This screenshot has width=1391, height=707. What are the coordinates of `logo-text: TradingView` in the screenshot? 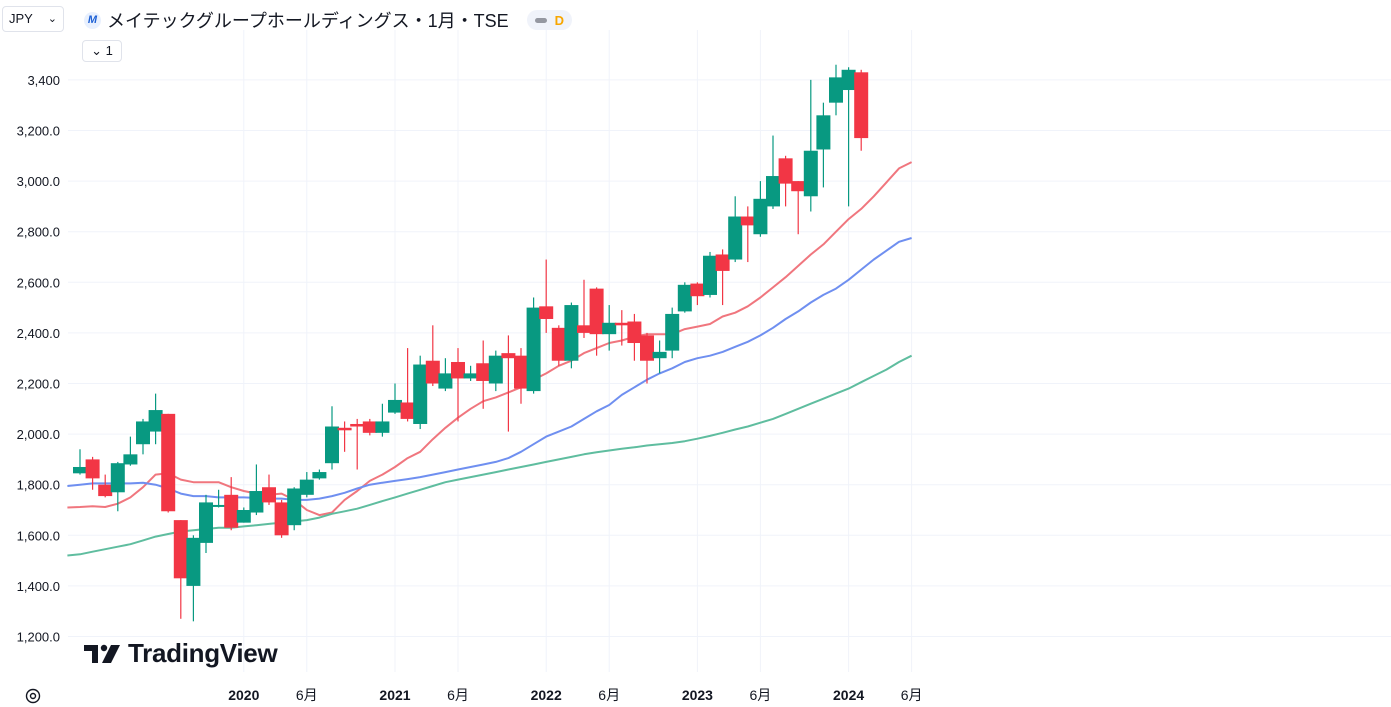 It's located at (203, 653).